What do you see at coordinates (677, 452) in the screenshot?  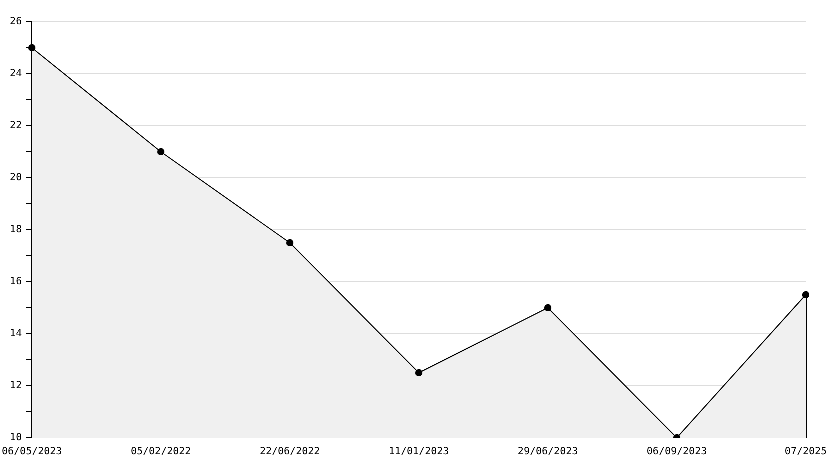 I see `x-tick-label: 06/09/2023` at bounding box center [677, 452].